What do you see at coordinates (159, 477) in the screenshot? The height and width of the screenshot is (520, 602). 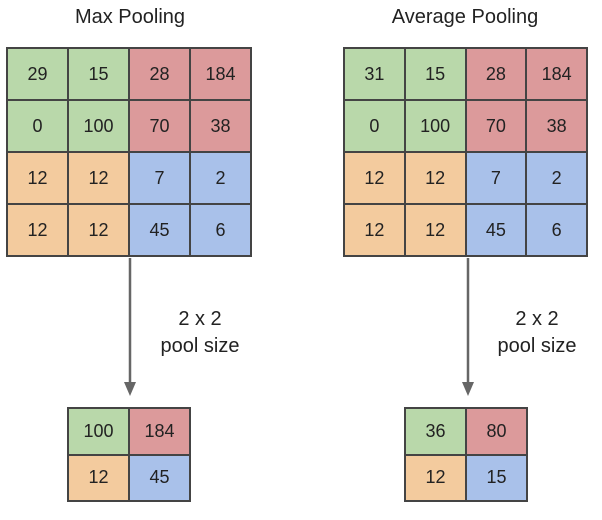 I see `output-cell-r1-c1: 45` at bounding box center [159, 477].